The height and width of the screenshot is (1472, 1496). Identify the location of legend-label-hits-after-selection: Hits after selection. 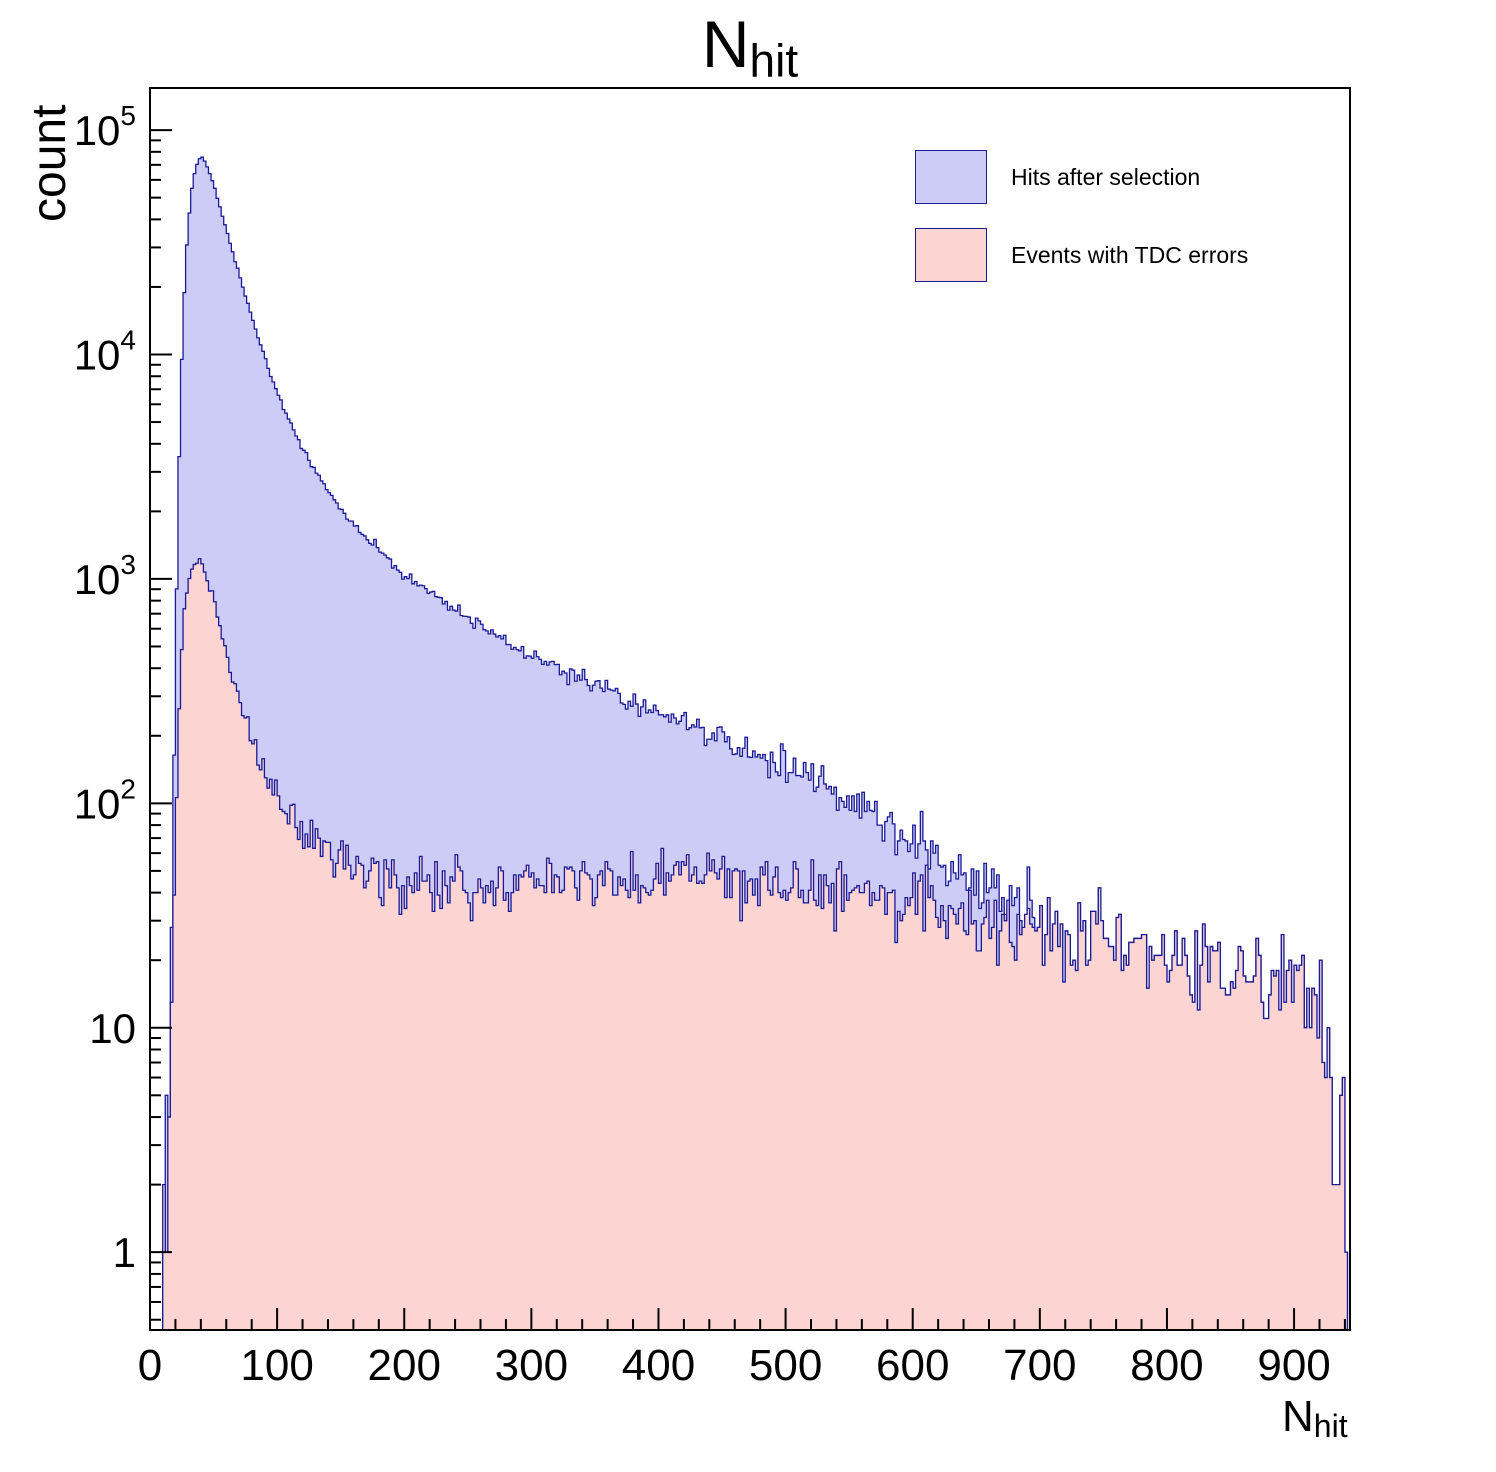
(1106, 176).